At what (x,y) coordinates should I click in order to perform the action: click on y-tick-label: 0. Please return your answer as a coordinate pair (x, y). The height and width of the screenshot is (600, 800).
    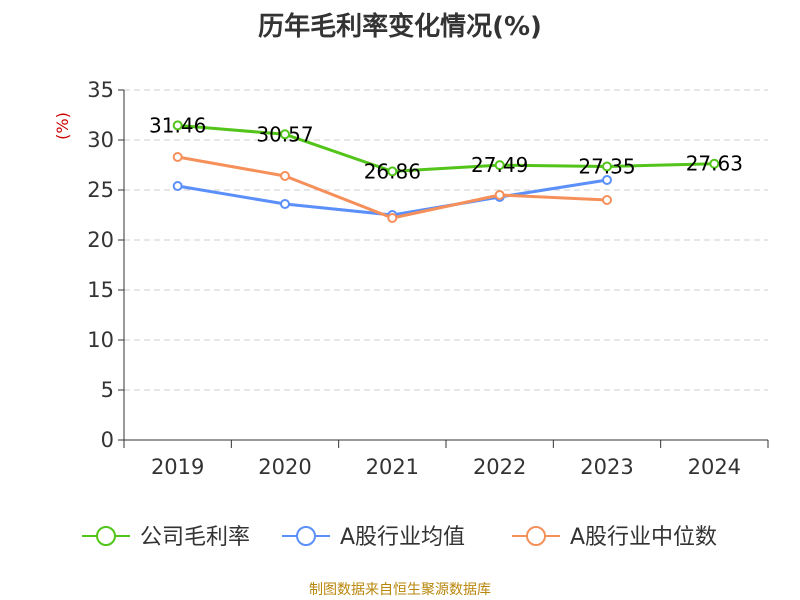
    Looking at the image, I should click on (107, 440).